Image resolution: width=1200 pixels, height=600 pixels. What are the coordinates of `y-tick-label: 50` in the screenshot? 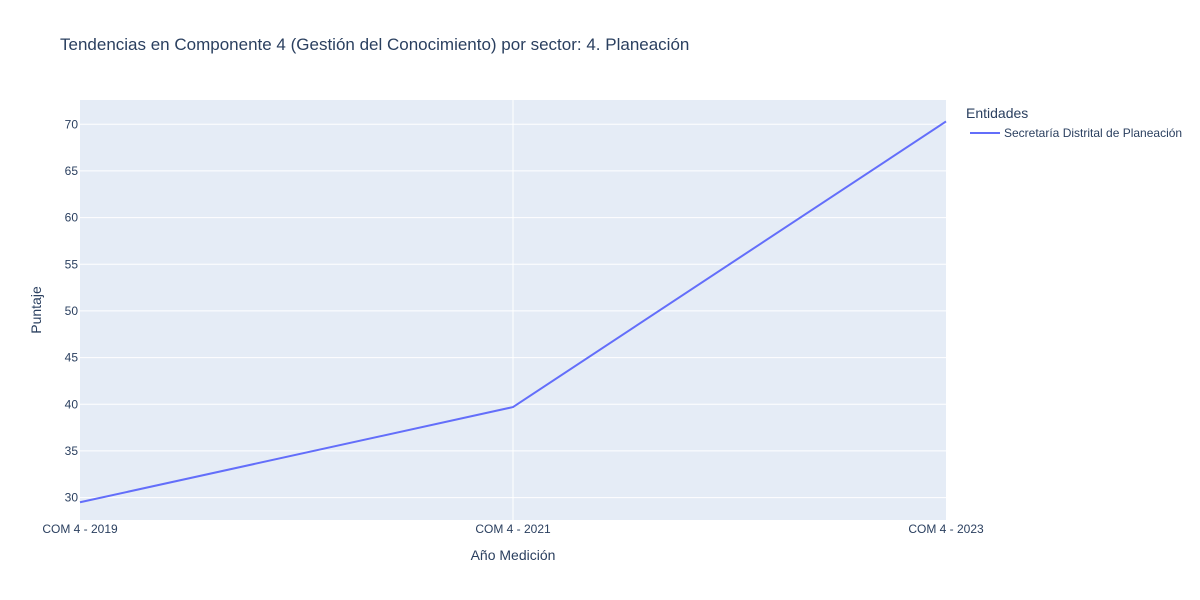 It's located at (72, 311).